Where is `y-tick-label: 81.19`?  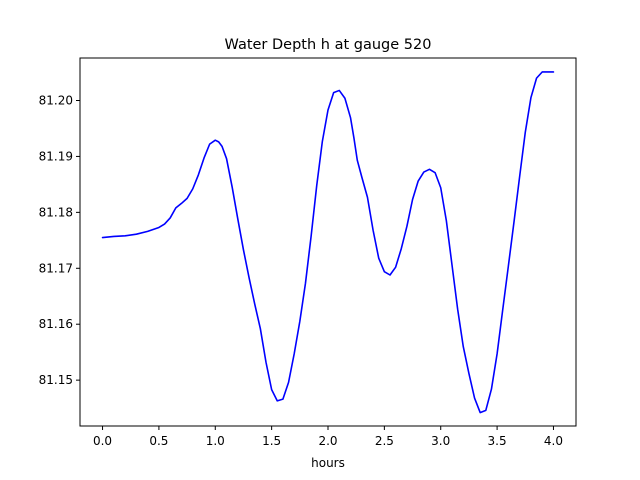 y-tick-label: 81.19 is located at coordinates (56, 156).